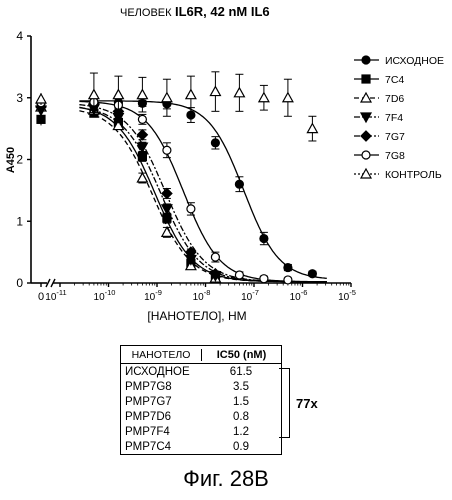 The width and height of the screenshot is (452, 500). Describe the element at coordinates (241, 372) in the screenshot. I see `table-cell-ic50: 61.5` at that location.